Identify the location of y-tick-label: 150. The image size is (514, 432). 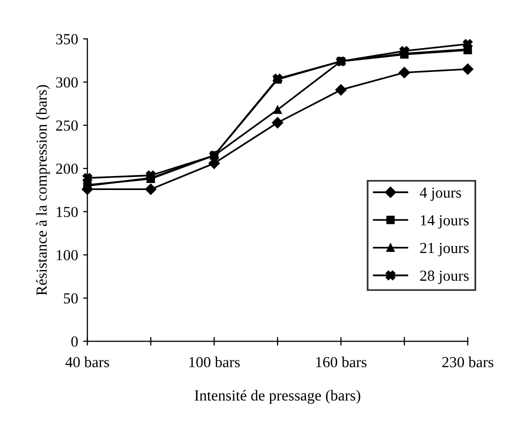
(67, 212).